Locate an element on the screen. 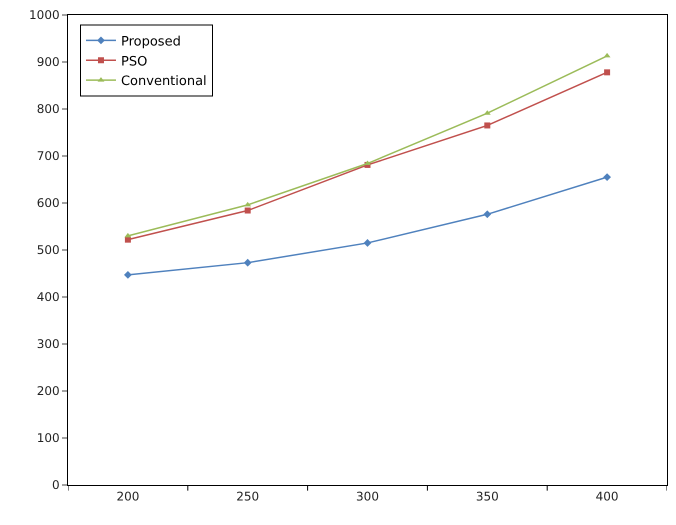  x-tick-label: 250 is located at coordinates (248, 496).